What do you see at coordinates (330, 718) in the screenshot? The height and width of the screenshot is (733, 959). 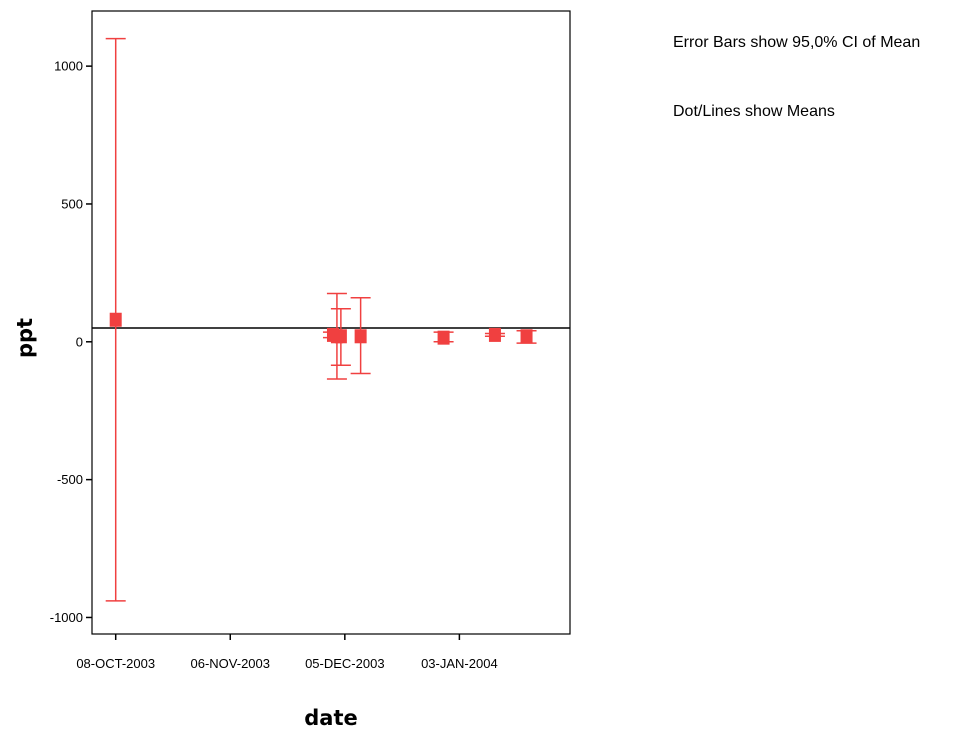 I see `x-axis-title: date` at bounding box center [330, 718].